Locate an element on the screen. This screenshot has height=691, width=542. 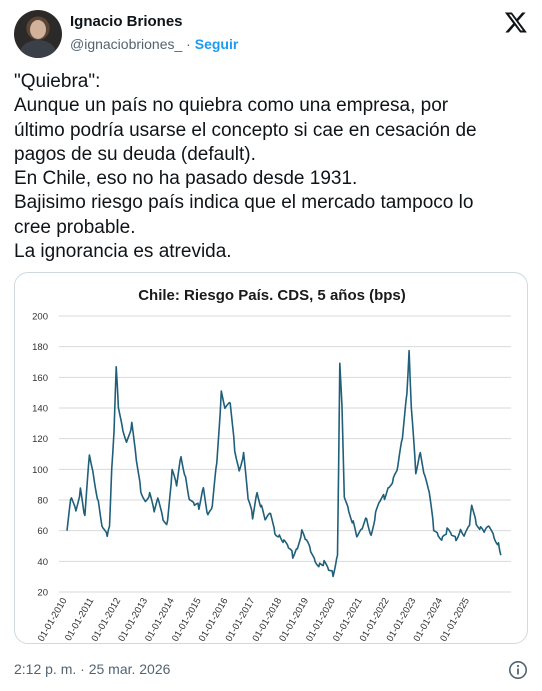
y-tick-label: 80 is located at coordinates (42, 501).